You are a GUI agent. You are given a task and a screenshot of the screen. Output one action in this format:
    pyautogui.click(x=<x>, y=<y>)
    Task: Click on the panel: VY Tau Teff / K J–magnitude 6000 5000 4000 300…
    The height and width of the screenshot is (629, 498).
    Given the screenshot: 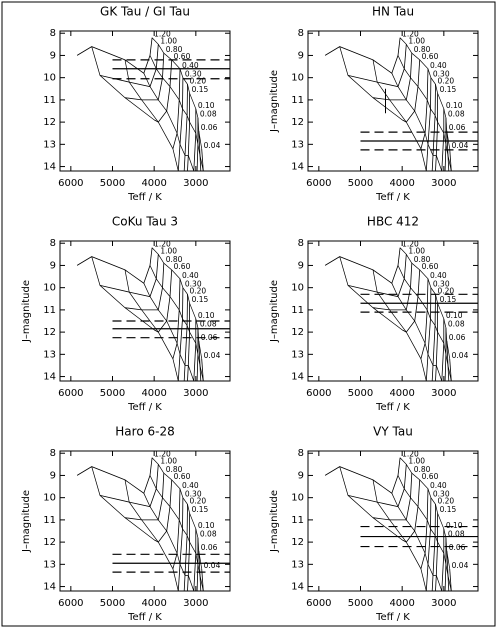 What is the action you would take?
    pyautogui.click(x=374, y=524)
    